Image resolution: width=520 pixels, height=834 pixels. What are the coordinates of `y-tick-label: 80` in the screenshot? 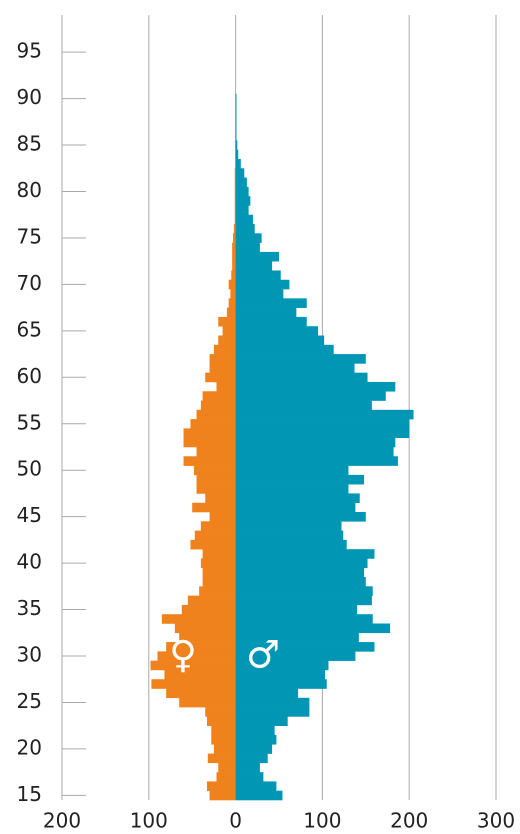 It's located at (29, 190).